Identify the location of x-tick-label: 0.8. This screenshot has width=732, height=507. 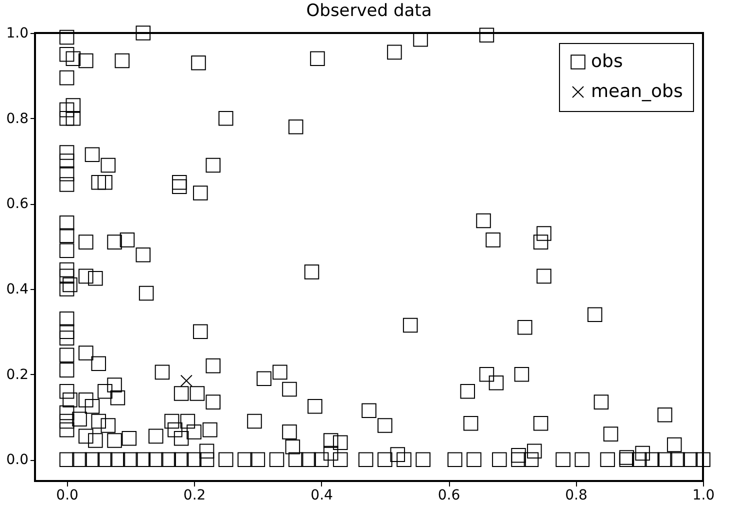
(576, 496).